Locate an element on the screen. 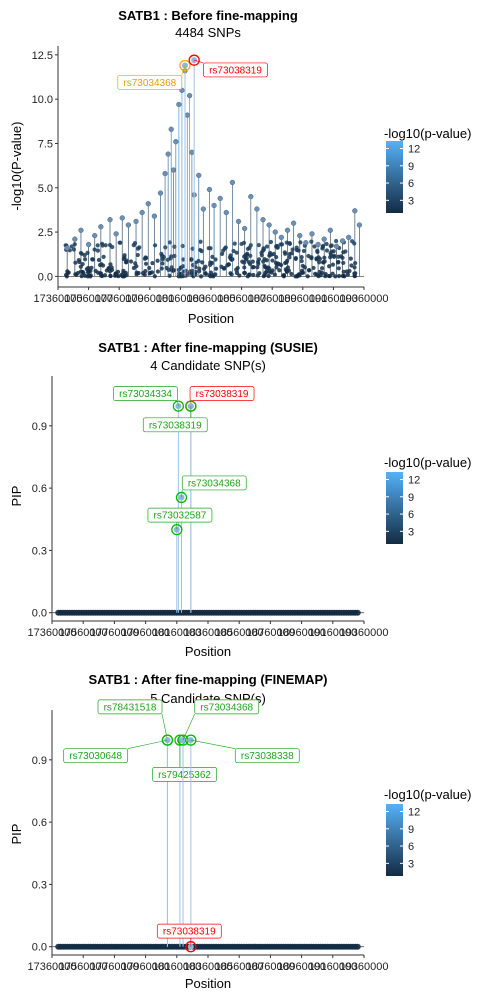 The height and width of the screenshot is (1000, 500). x-tick-label: 19160000 is located at coordinates (333, 299).